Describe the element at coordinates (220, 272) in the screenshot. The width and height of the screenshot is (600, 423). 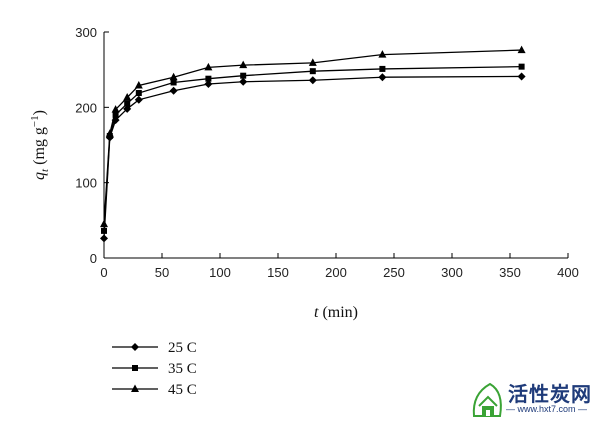
I see `x-tick-label: 100` at that location.